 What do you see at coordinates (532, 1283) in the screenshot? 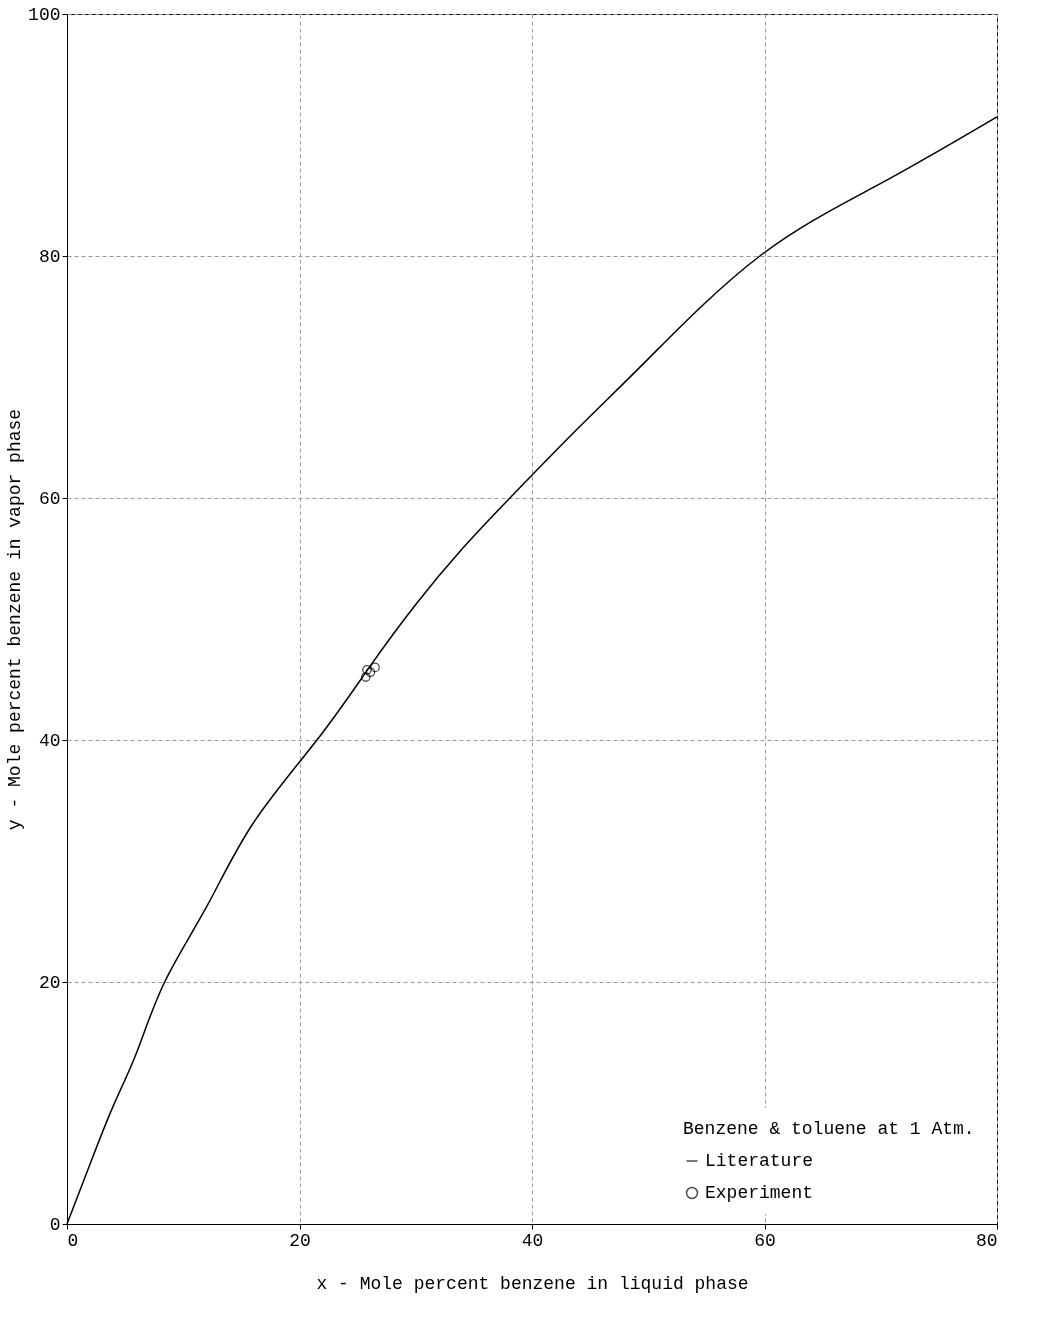
I see `x-axis-title: x - Mole percent benzene in liquid phase` at bounding box center [532, 1283].